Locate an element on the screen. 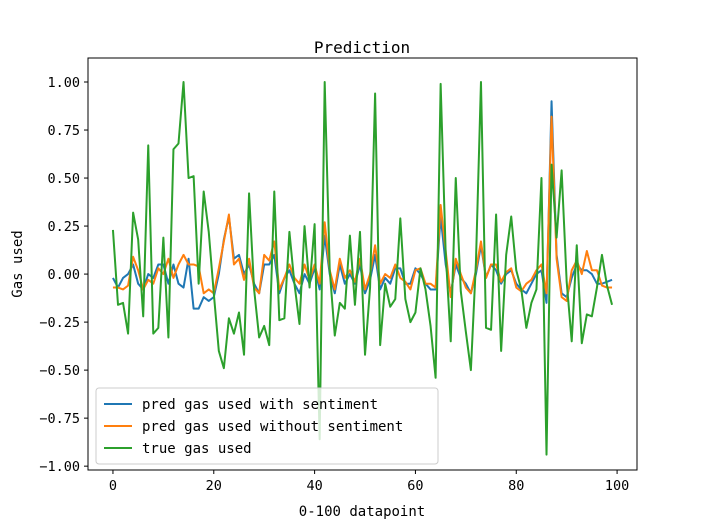 This screenshot has width=708, height=531. y-tick-label: −0.50 is located at coordinates (59, 371).